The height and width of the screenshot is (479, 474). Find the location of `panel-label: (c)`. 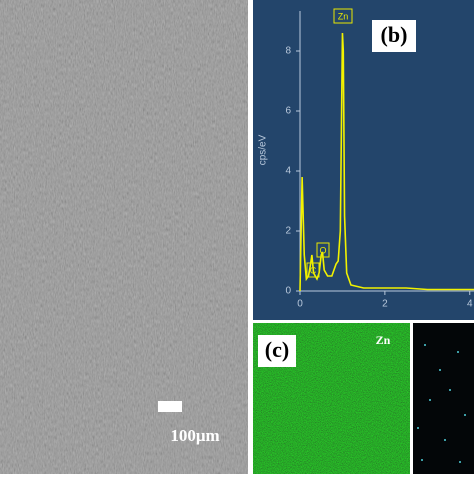

panel-label: (c) is located at coordinates (277, 349).